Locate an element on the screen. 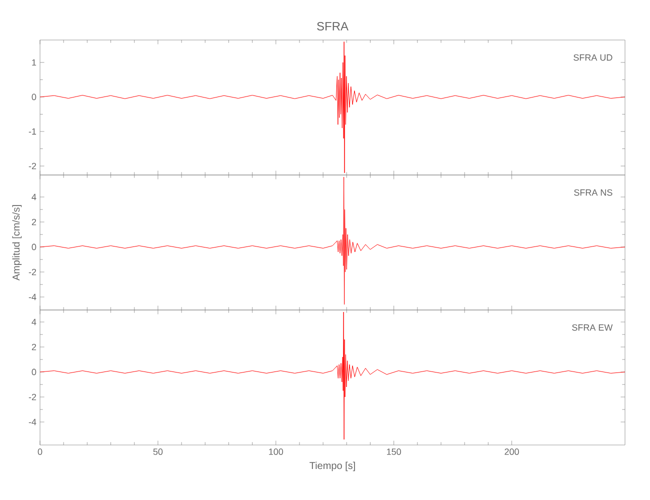  x-tick-label: 0 is located at coordinates (40, 451).